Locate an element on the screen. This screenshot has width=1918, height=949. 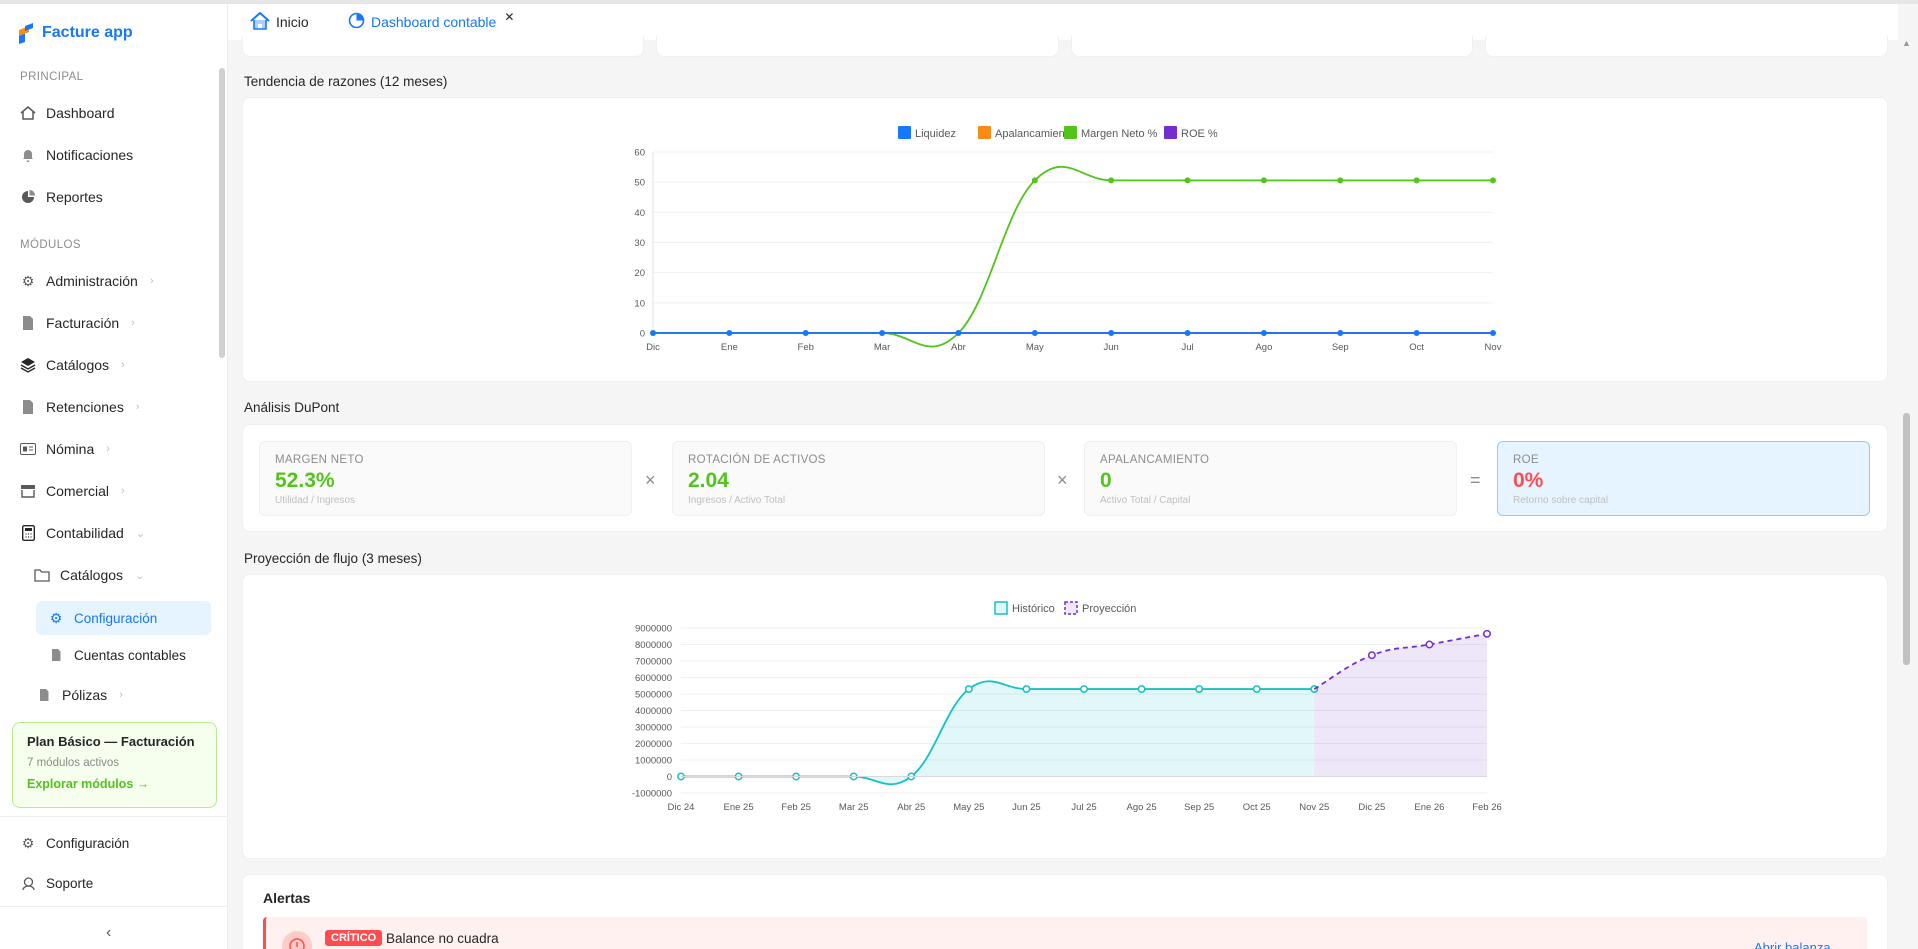
section-title-tendencia: Tendencia de razones (12 meses) is located at coordinates (346, 81).